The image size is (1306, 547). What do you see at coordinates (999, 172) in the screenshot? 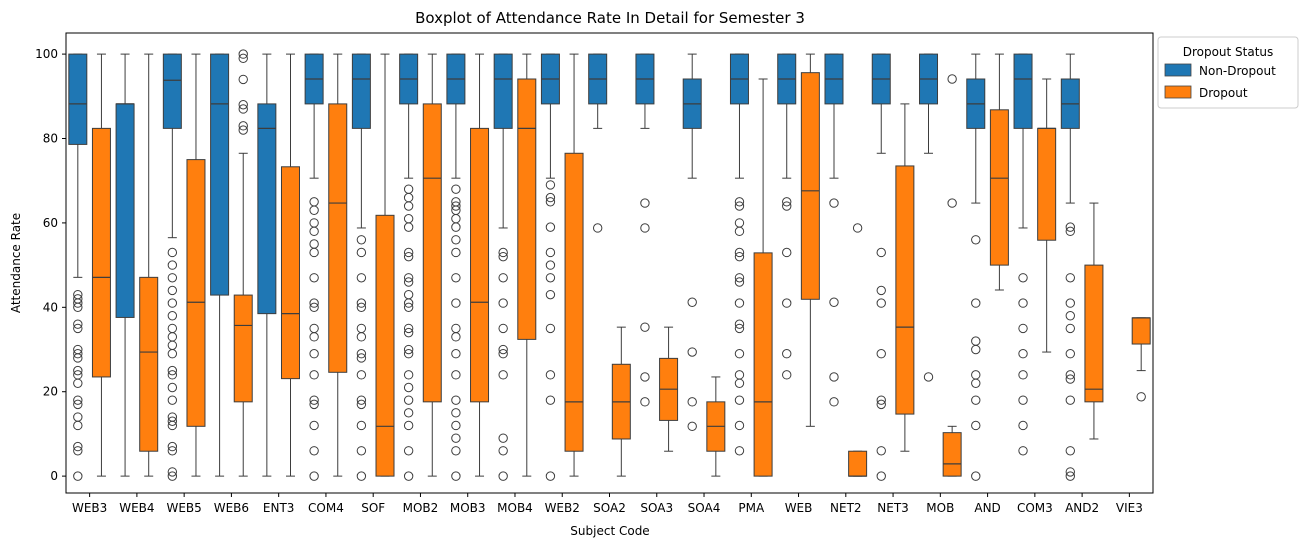
I see `box-dropout-and` at bounding box center [999, 172].